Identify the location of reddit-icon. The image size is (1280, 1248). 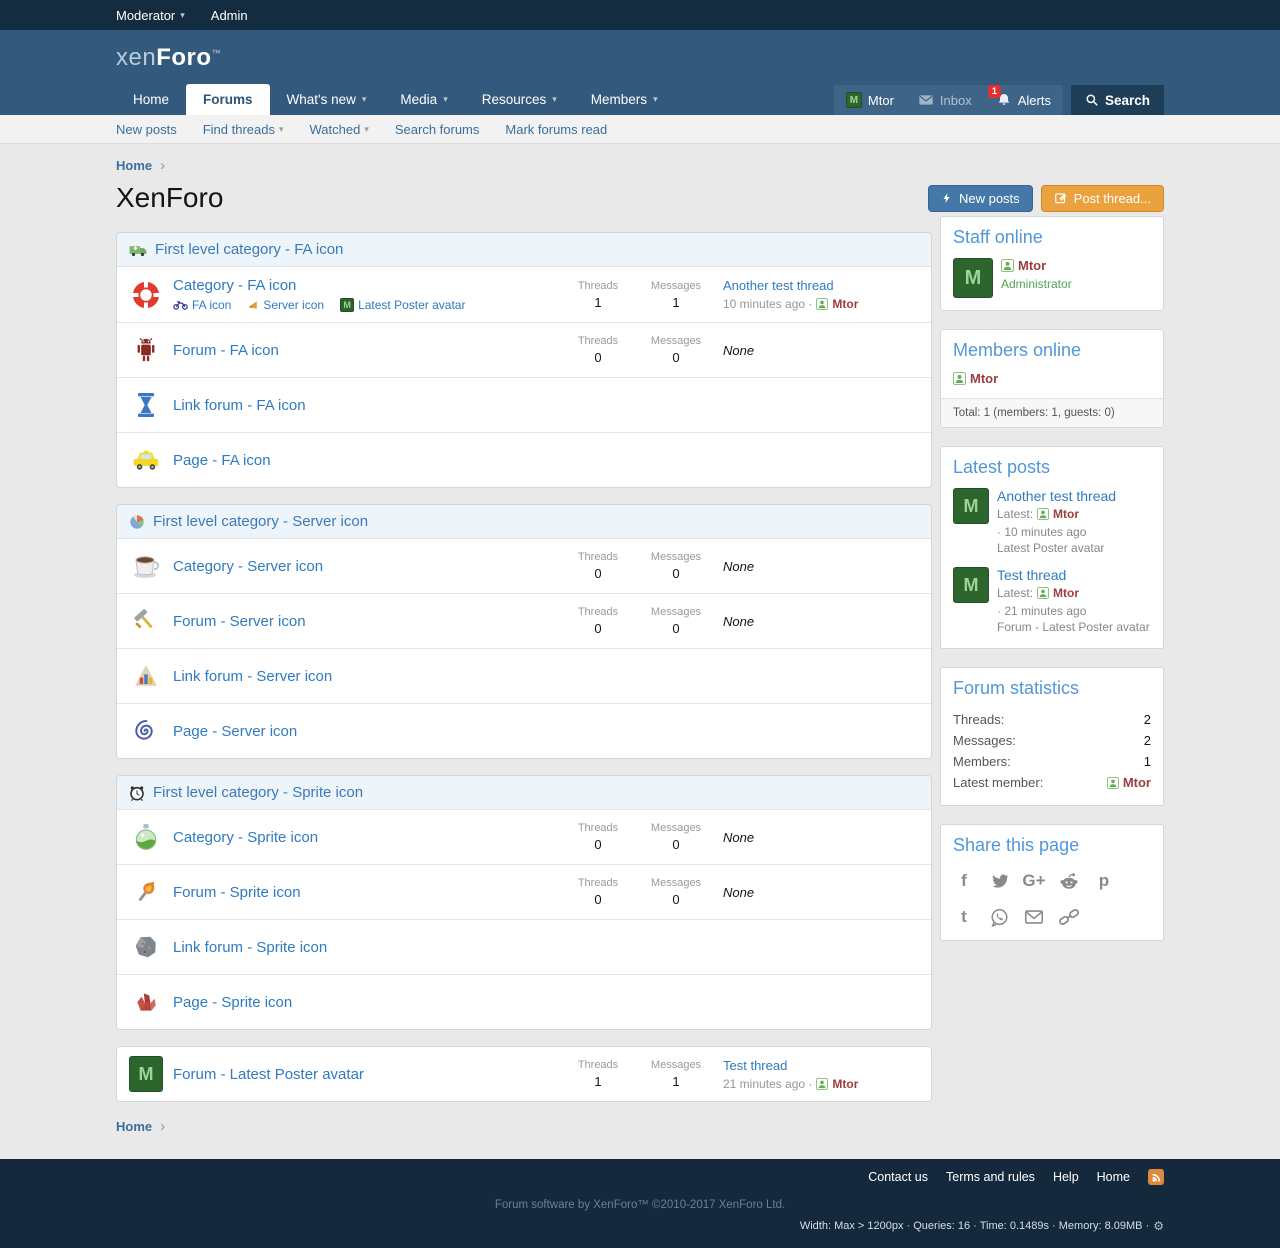
(1069, 881).